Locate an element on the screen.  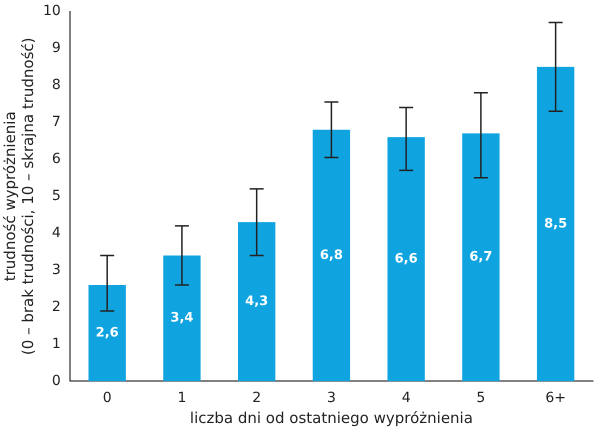
y-tick-label: 4 is located at coordinates (56, 232).